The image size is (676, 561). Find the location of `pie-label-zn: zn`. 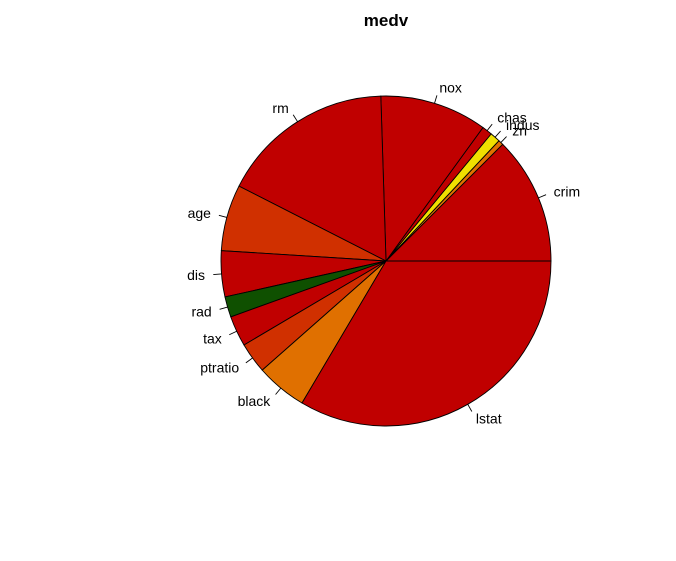

pie-label-zn: zn is located at coordinates (519, 131).